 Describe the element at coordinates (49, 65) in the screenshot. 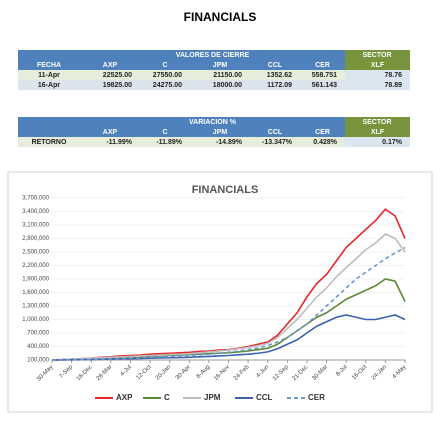

I see `column-header: FECHA` at that location.